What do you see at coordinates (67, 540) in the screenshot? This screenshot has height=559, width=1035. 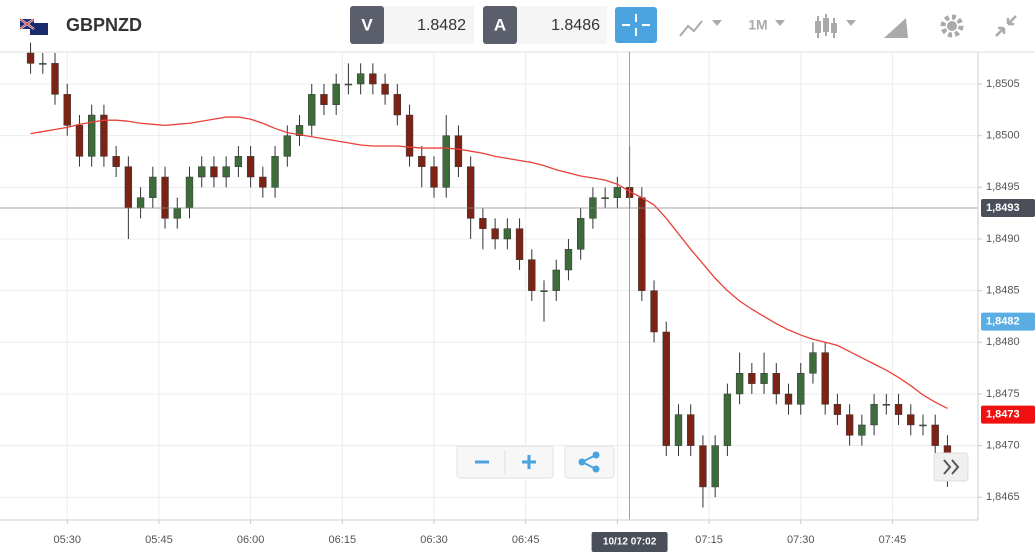 I see `x-tick-label: 05:30` at bounding box center [67, 540].